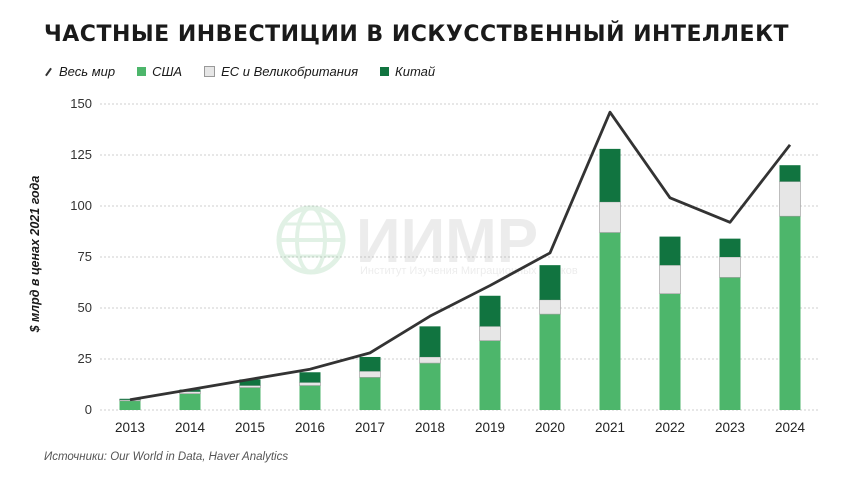  I want to click on x-tick-label: 2018, so click(430, 427).